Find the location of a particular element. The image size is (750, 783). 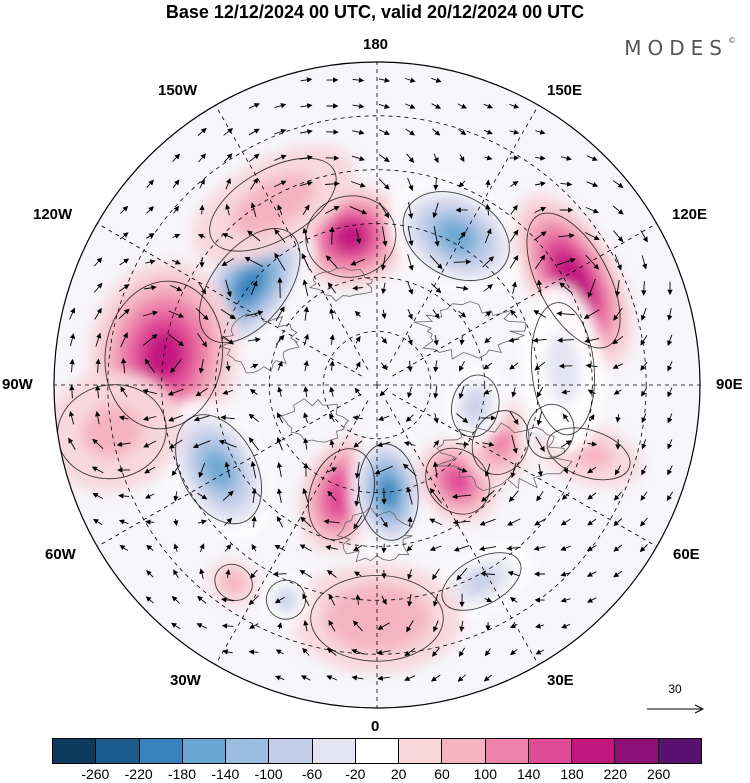

colorbar-tick-label: -100 is located at coordinates (268, 774).